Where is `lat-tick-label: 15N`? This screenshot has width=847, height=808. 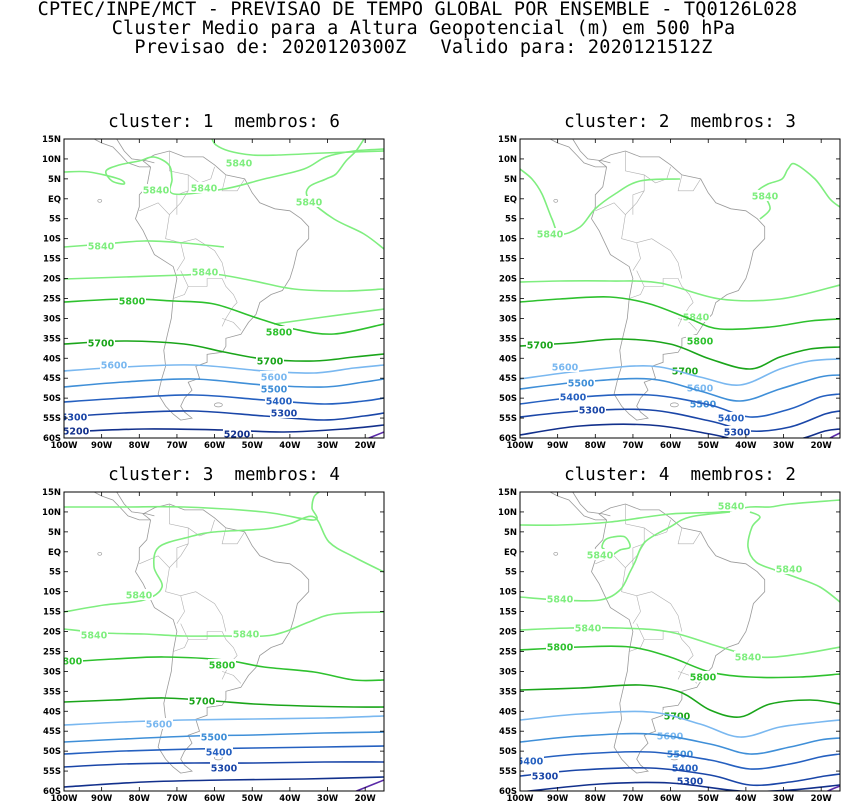 lat-tick-label: 15N is located at coordinates (51, 493).